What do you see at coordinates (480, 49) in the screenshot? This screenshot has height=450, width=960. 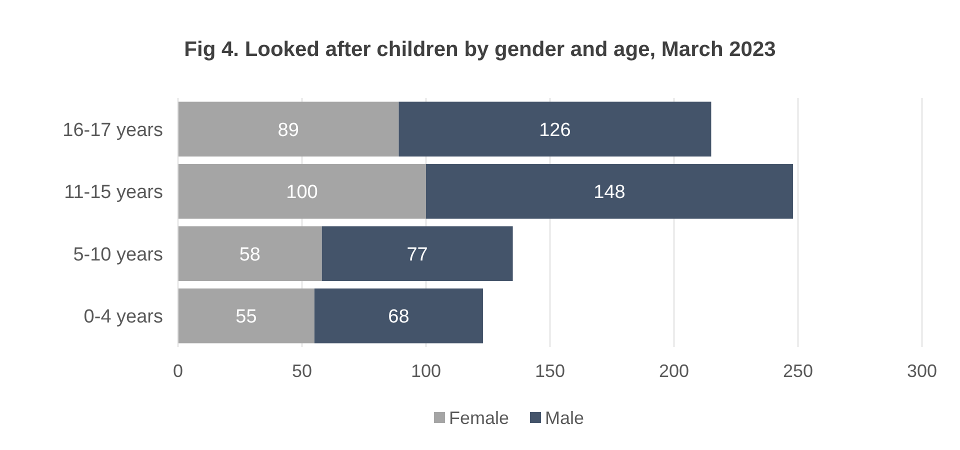 I see `chart-title: Fig 4. Looked after children by gender and age, March 2023` at bounding box center [480, 49].